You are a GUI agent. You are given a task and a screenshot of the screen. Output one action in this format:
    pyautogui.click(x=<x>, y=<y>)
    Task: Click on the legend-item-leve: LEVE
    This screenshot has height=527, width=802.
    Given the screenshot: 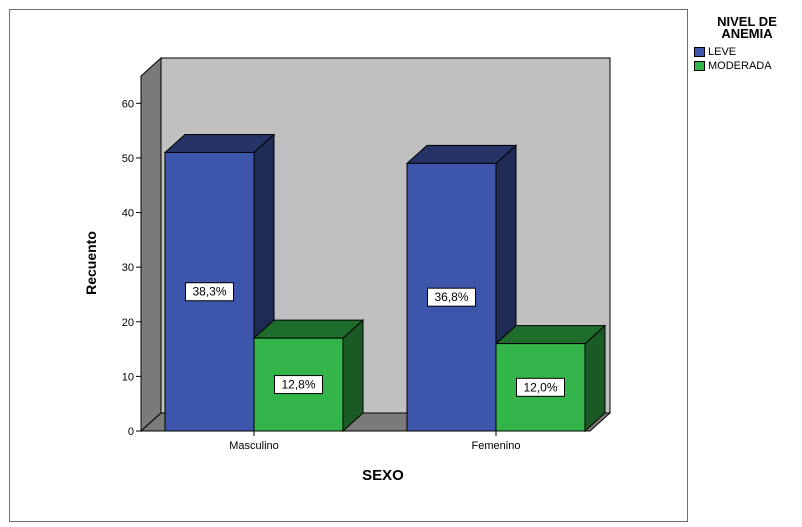 What is the action you would take?
    pyautogui.click(x=747, y=52)
    